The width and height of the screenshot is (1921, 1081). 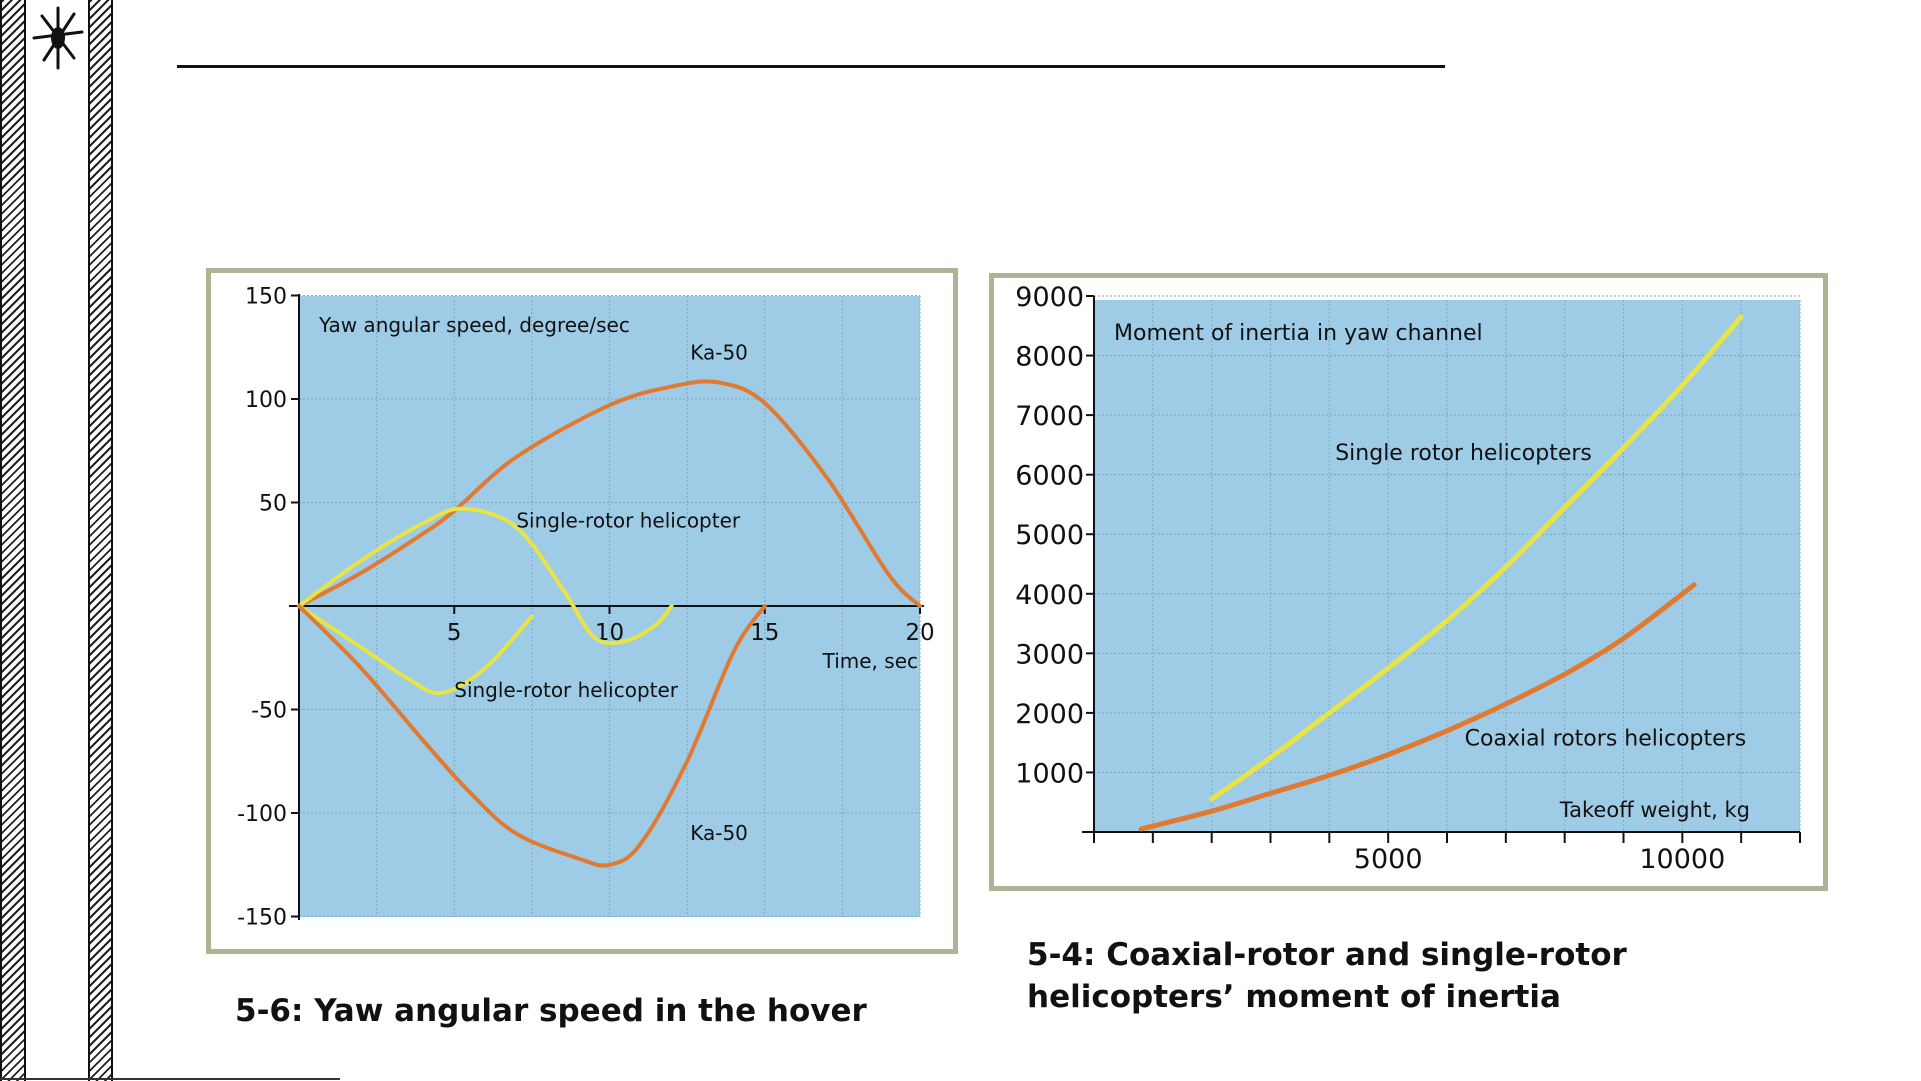 I want to click on inertia-y-tick-label: 6000, so click(x=1049, y=476).